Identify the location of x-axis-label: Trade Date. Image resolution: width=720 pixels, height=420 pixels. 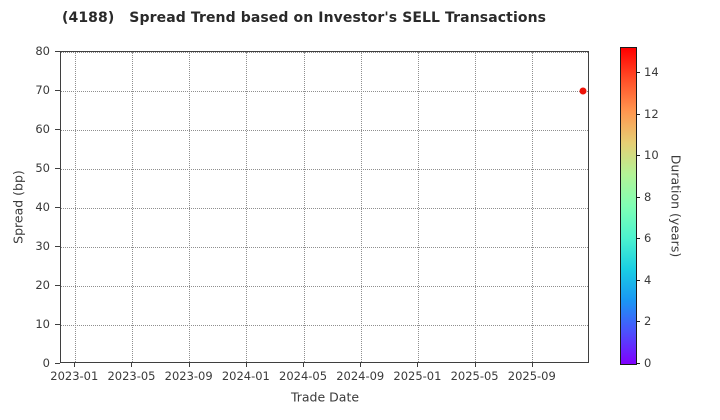
(325, 397).